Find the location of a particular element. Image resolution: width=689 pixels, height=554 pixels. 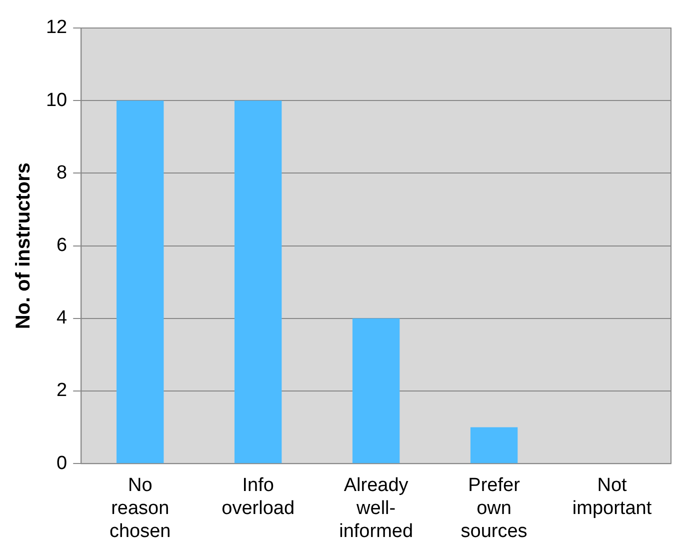

y-tick-label: 10 is located at coordinates (57, 100).